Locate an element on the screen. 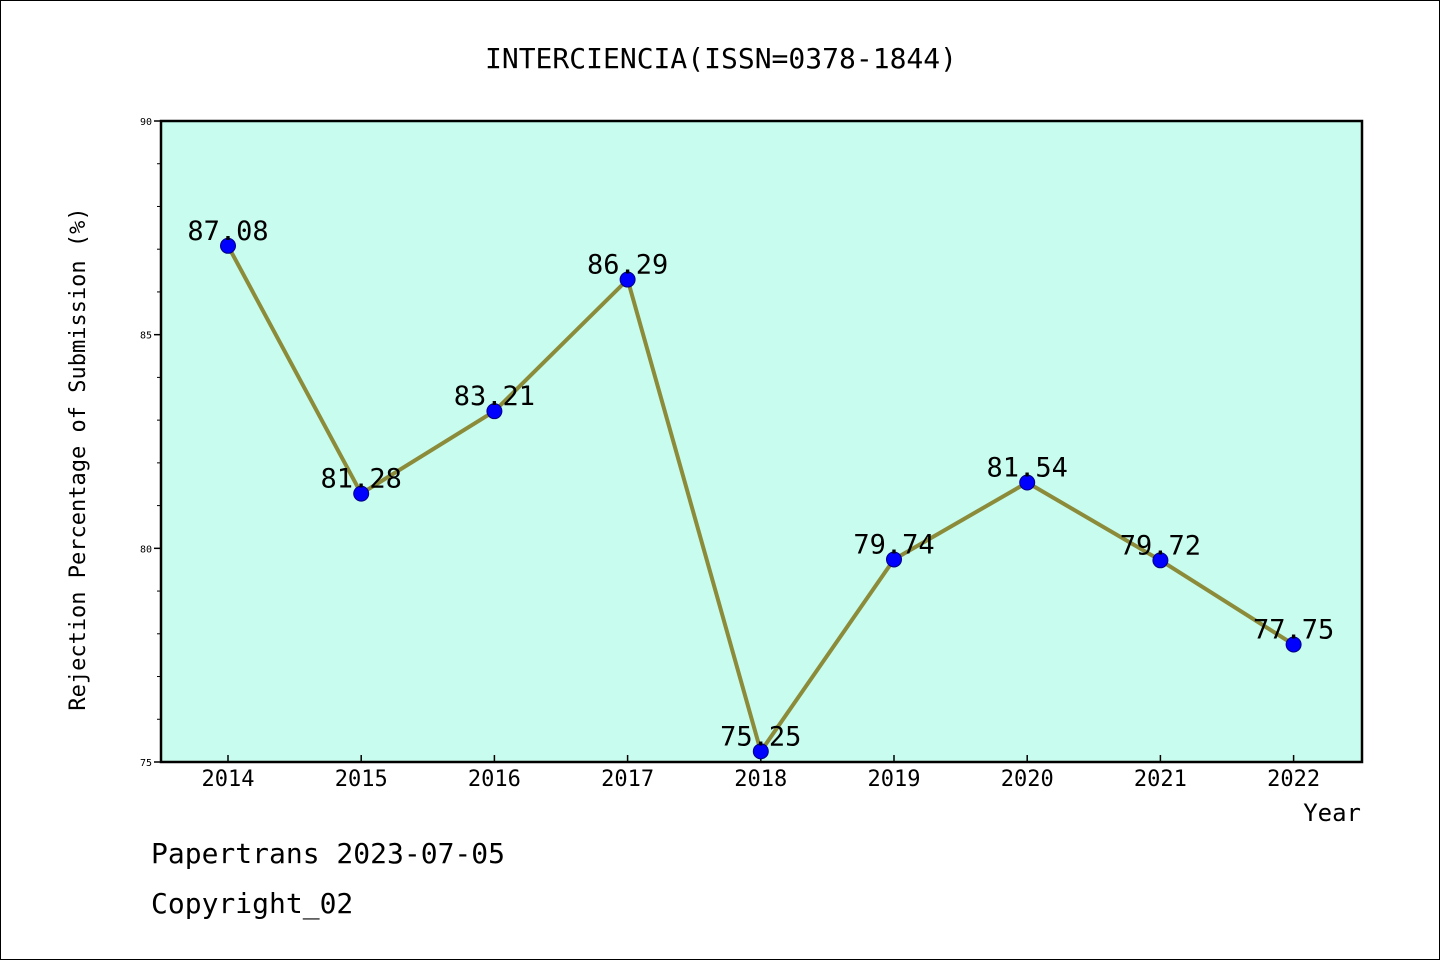 This screenshot has height=961, width=1440. data-label-2022: 77.75 is located at coordinates (1293, 629).